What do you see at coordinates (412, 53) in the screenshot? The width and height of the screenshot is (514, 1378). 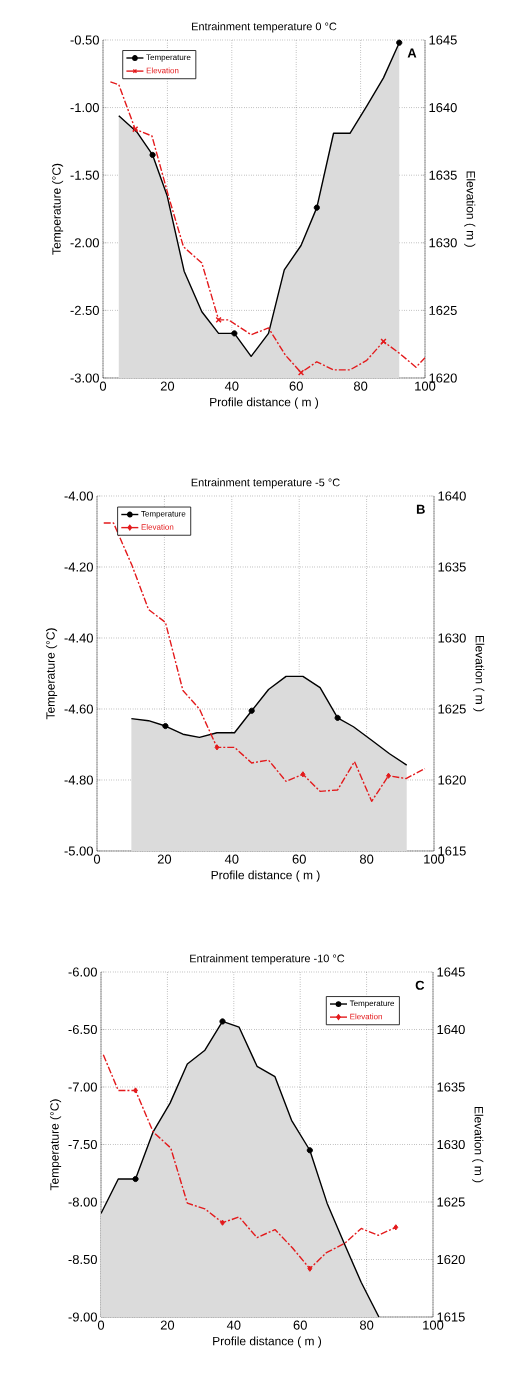 I see `annotation: A` at bounding box center [412, 53].